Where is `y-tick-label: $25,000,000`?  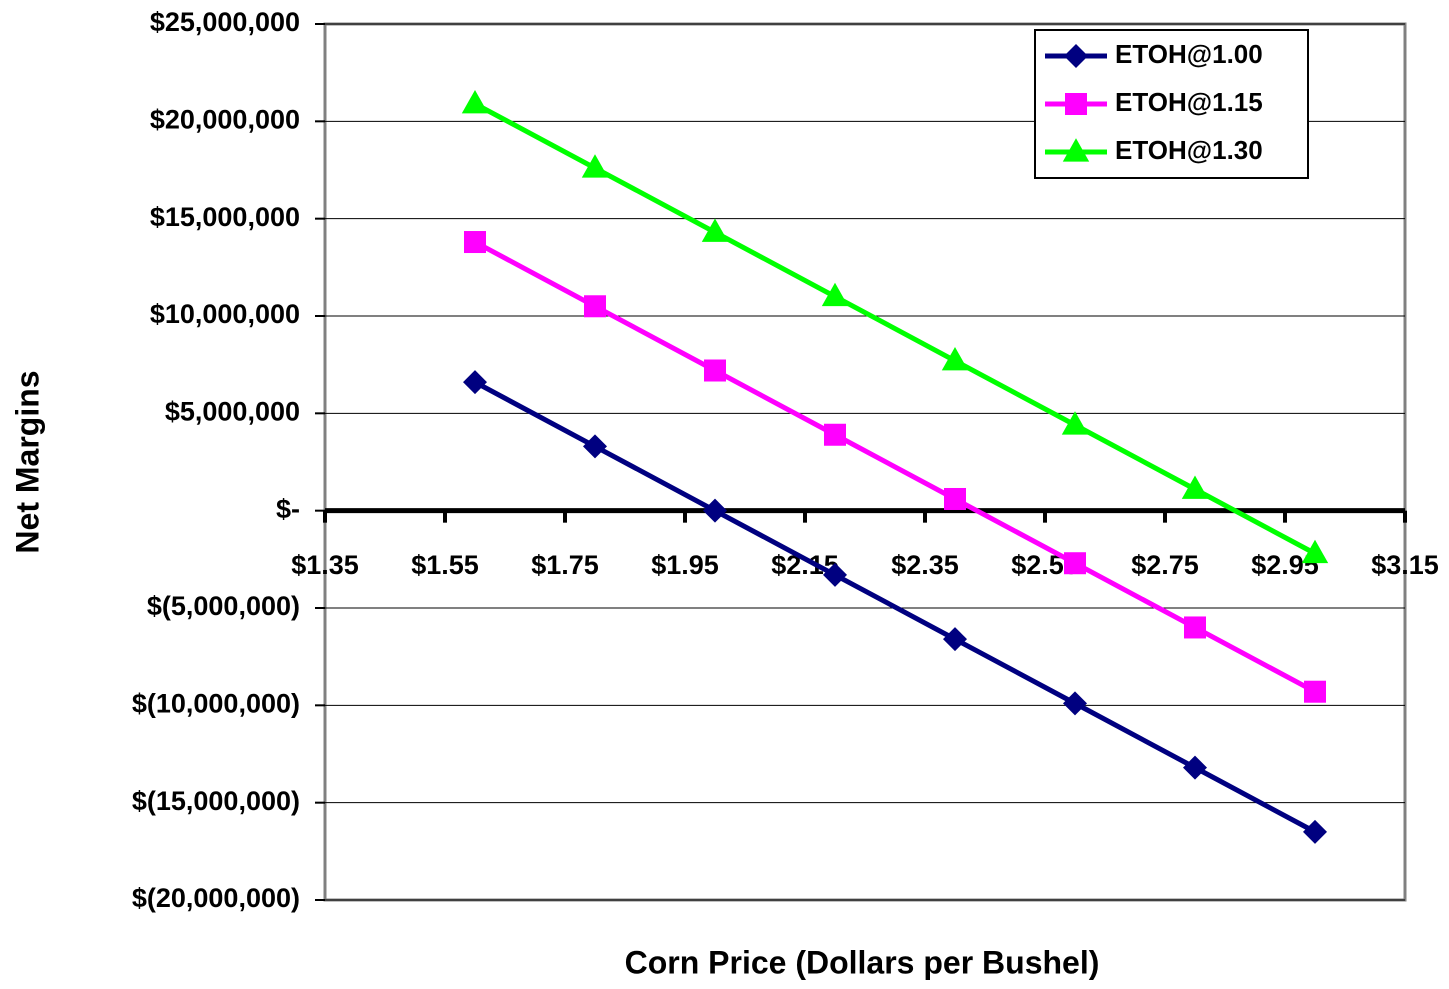 y-tick-label: $25,000,000 is located at coordinates (225, 22).